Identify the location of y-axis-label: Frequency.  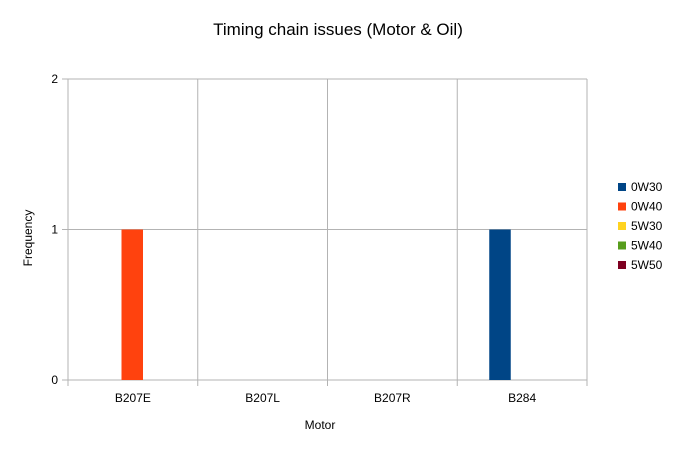
(28, 238).